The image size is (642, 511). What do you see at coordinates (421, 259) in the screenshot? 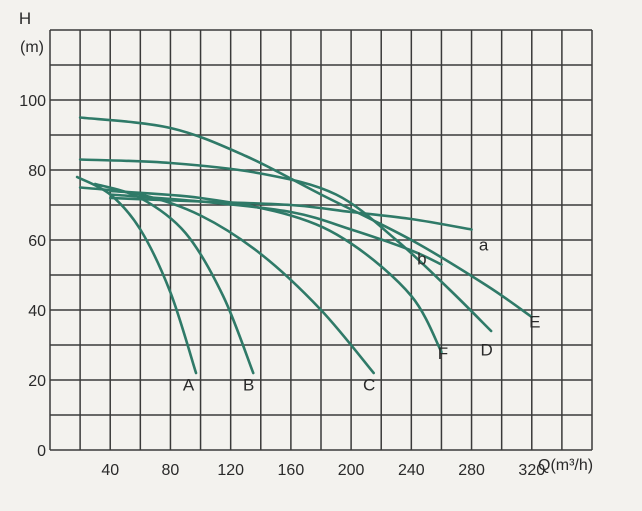
I see `curve-label-b: b` at bounding box center [421, 259].